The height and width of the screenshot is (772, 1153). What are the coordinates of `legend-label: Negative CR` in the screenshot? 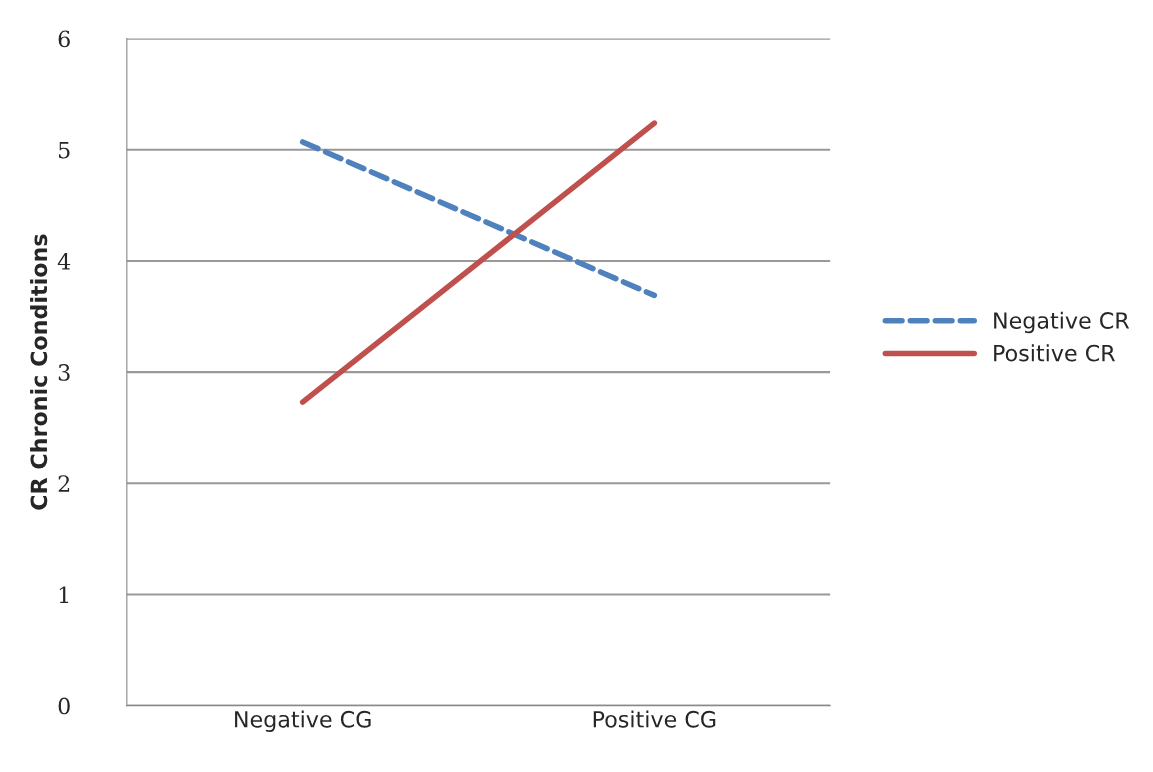 It's located at (1062, 322).